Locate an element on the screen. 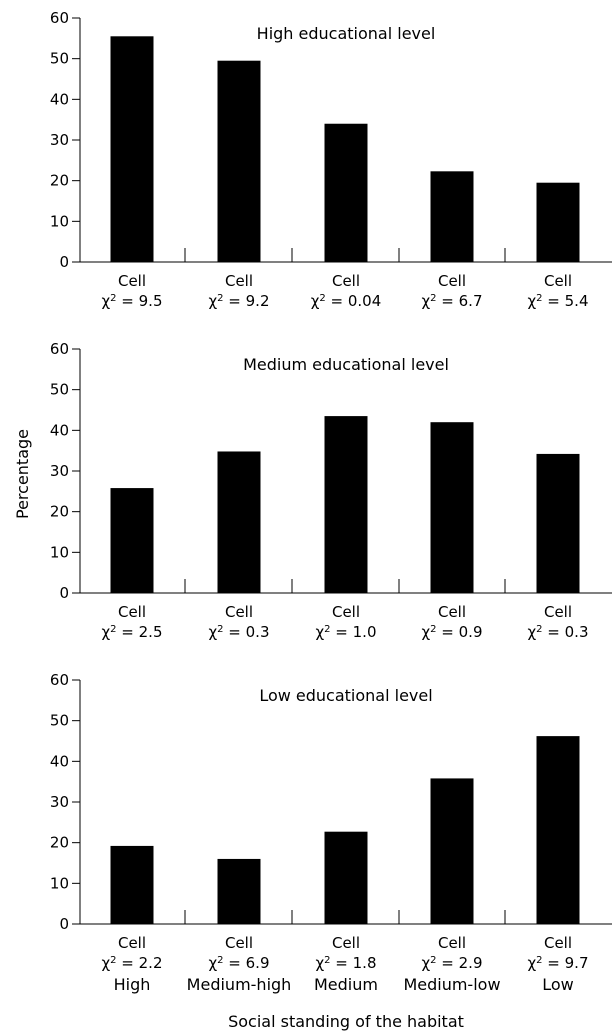 This screenshot has height=1036, width=612. panel-title: Medium educational level is located at coordinates (346, 364).